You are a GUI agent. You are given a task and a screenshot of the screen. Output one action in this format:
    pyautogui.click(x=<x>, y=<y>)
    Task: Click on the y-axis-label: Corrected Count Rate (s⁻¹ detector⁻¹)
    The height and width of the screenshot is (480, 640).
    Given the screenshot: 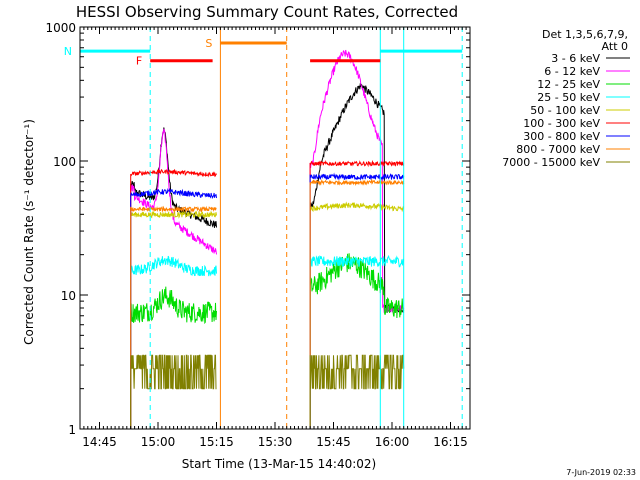 What is the action you would take?
    pyautogui.click(x=29, y=232)
    